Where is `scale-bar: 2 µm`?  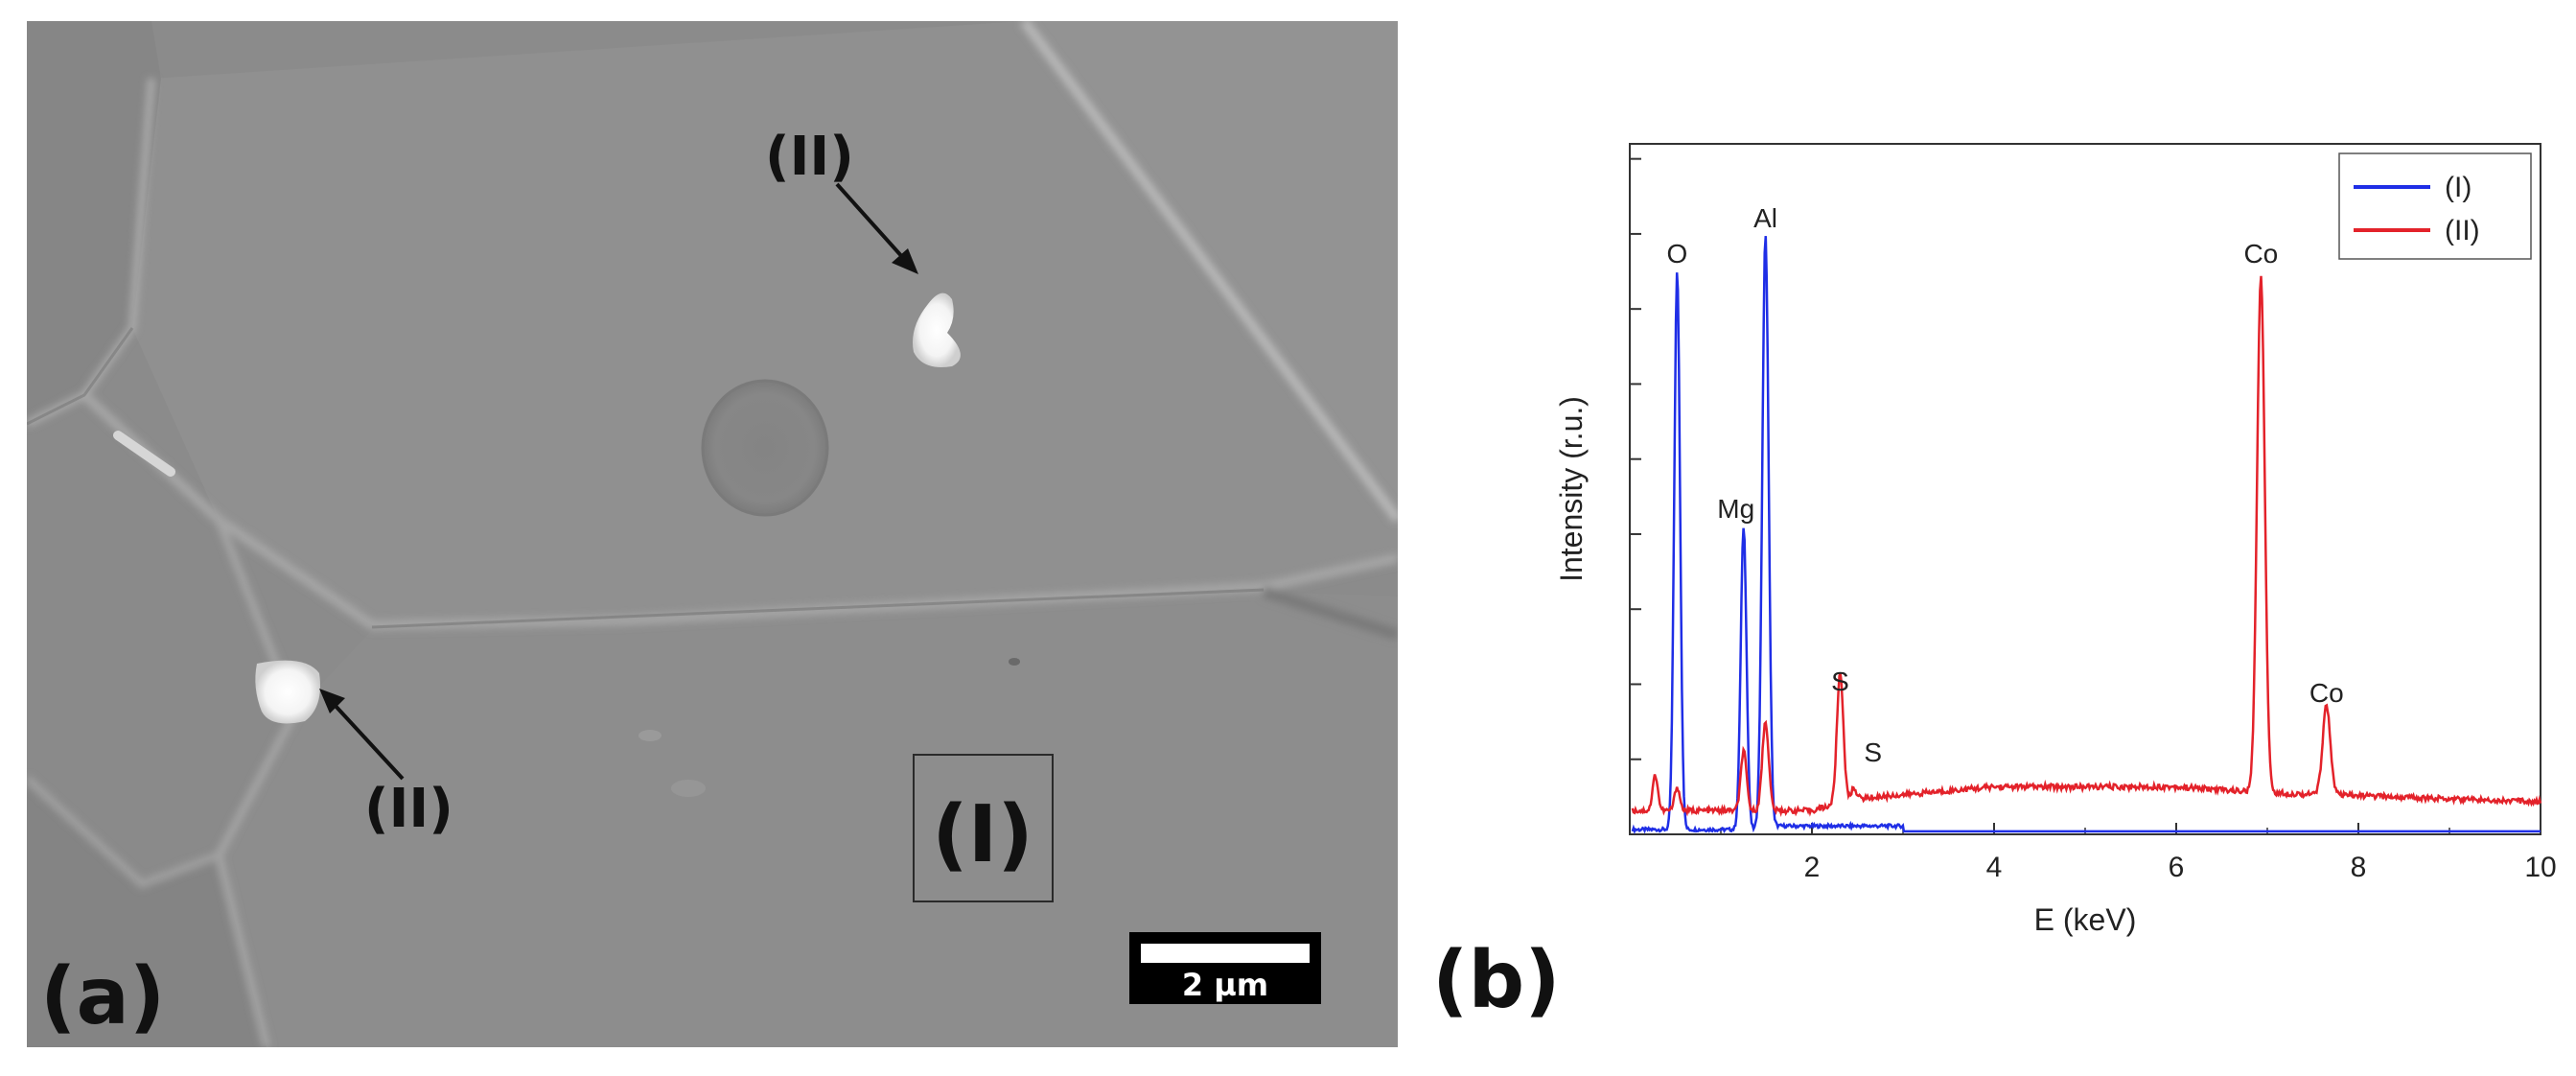 scale-bar: 2 µm is located at coordinates (1225, 968).